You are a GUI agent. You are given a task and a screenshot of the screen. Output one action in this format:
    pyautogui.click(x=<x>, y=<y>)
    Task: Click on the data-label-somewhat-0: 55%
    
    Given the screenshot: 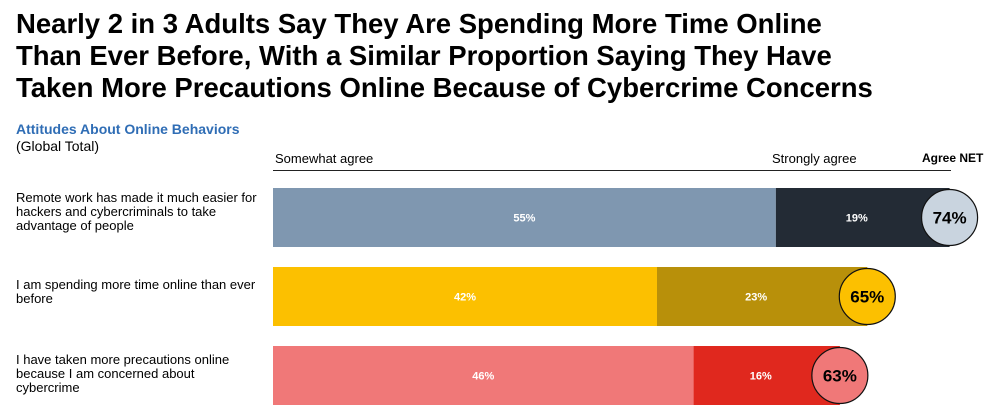 What is the action you would take?
    pyautogui.click(x=524, y=219)
    